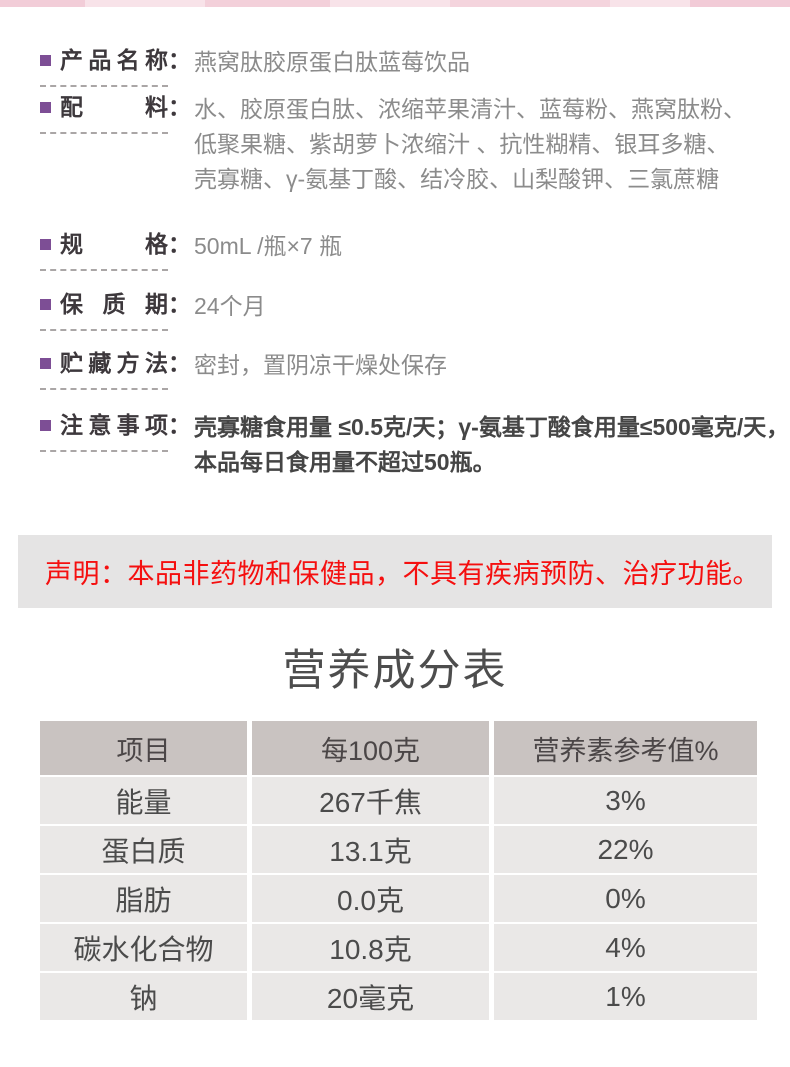 This screenshot has height=1067, width=790. What do you see at coordinates (625, 947) in the screenshot?
I see `cell-nrv: 4%` at bounding box center [625, 947].